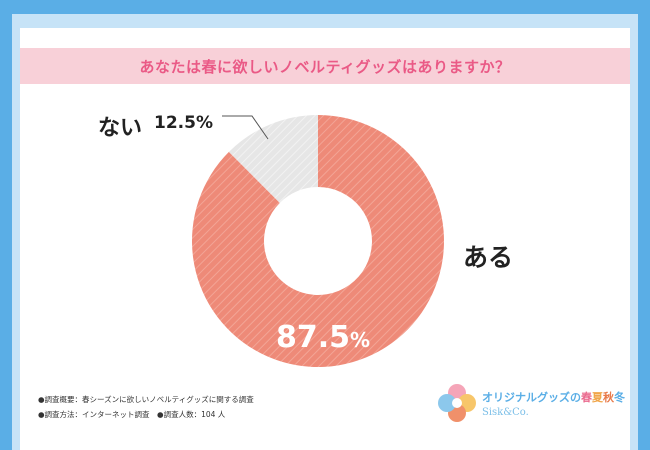  I want to click on title-bar: あなたは春に欲しいノベルティグッズはありますか？, so click(325, 66).